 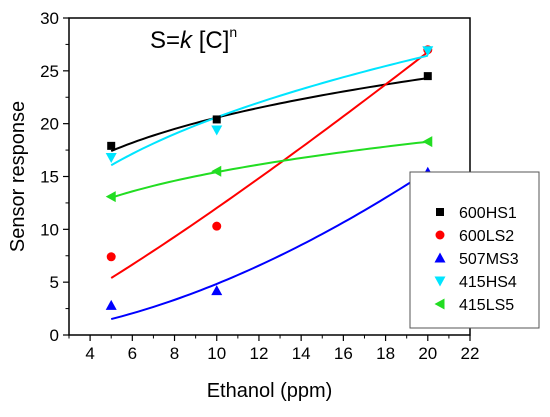 What do you see at coordinates (18, 176) in the screenshot?
I see `y-axis-title: Sensor response` at bounding box center [18, 176].